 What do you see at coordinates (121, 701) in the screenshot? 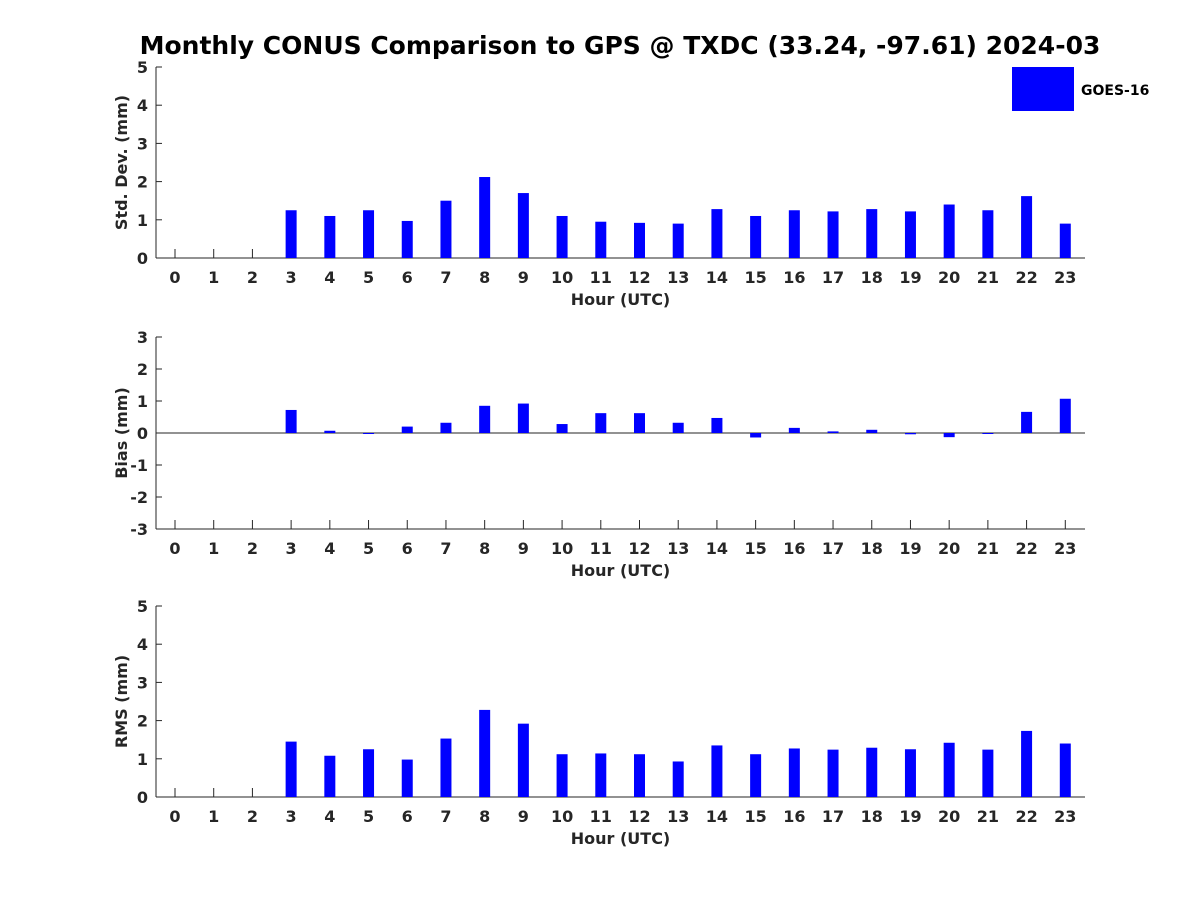
I see `y-axis-label: RMS (mm)` at bounding box center [121, 701].